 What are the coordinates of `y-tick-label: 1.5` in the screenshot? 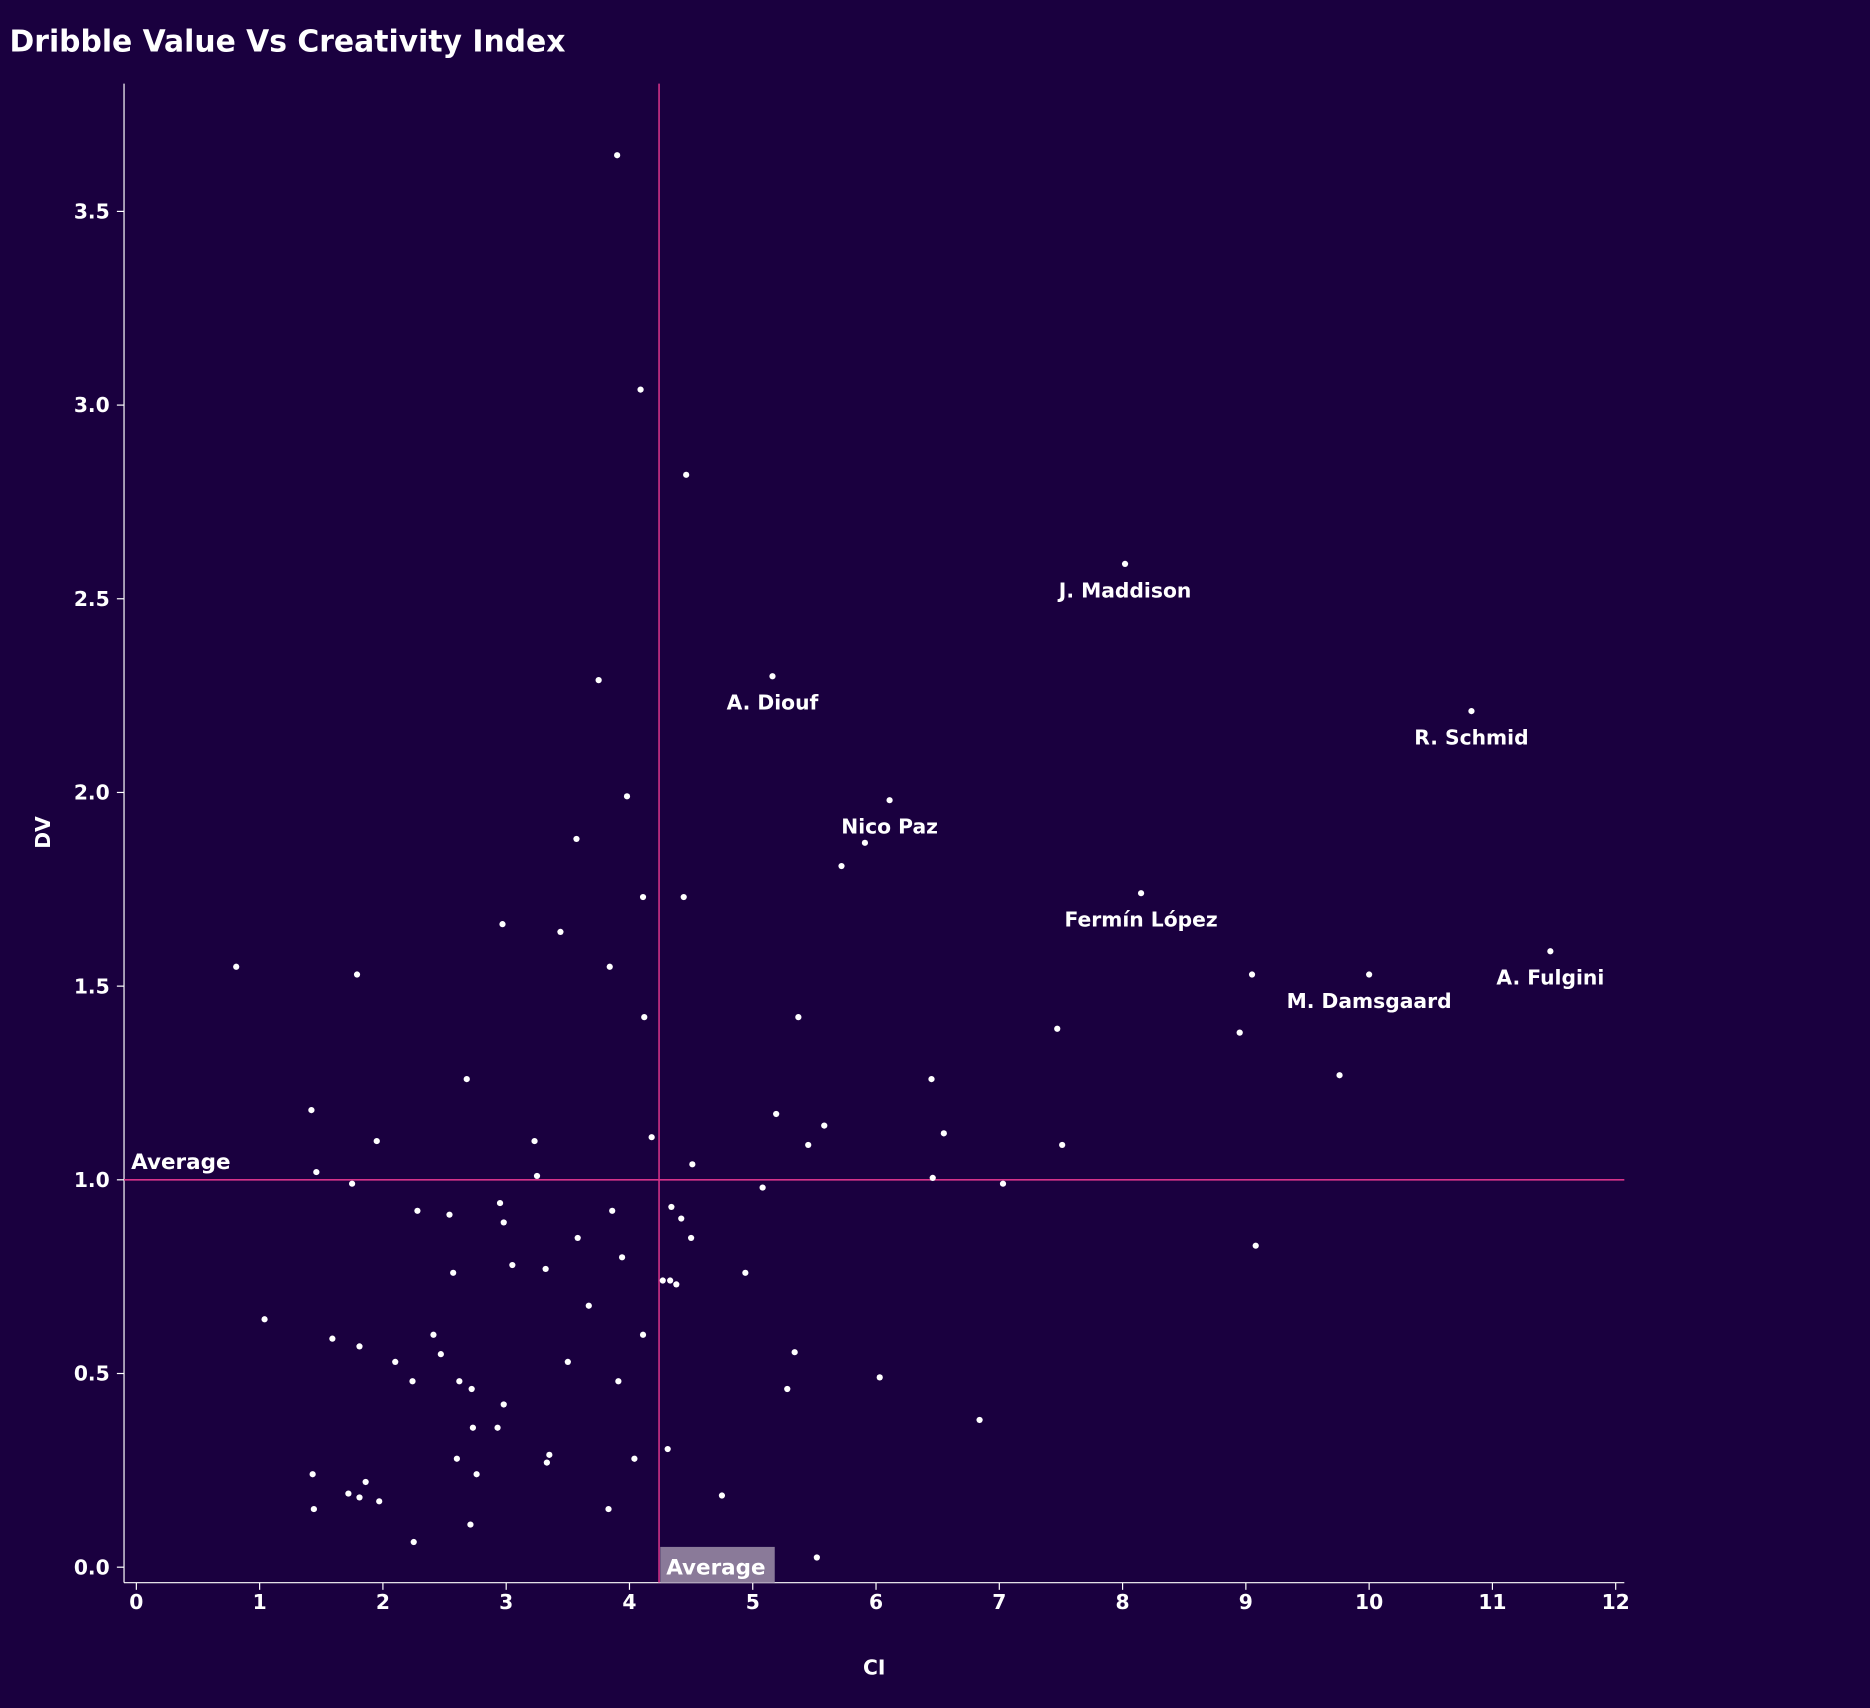 It's located at (92, 986).